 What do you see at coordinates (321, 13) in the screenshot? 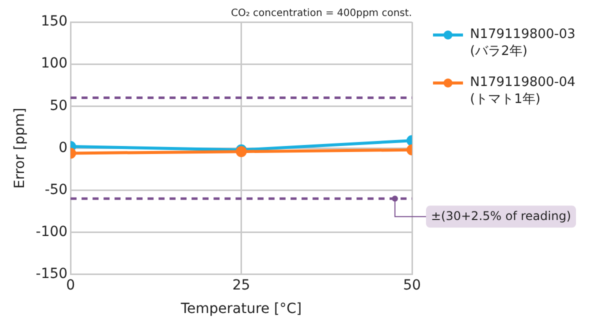
I see `chart-subtitle: CO₂ concentration = 400ppm const.` at bounding box center [321, 13].